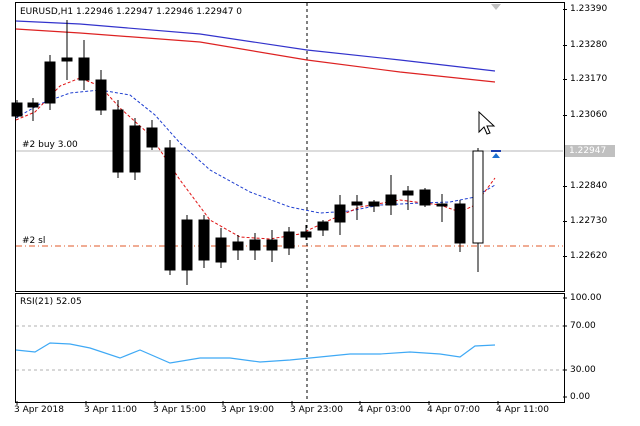 This screenshot has height=426, width=640. I want to click on rsi-axis-label: 100.00, so click(586, 298).